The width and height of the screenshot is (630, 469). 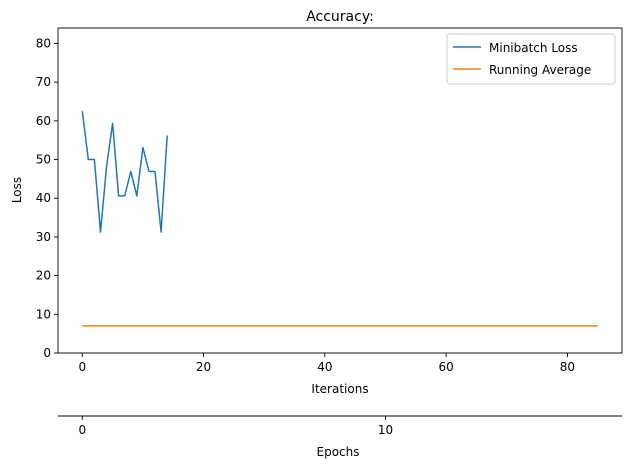 I want to click on y-axis: 0 10 20 30 40 50 60 70 80, so click(x=47, y=198).